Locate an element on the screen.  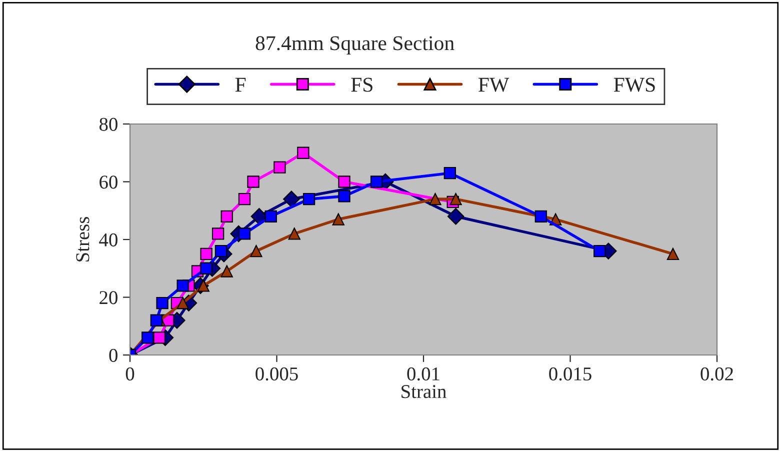
x-tick-label: 0.01 is located at coordinates (423, 374).